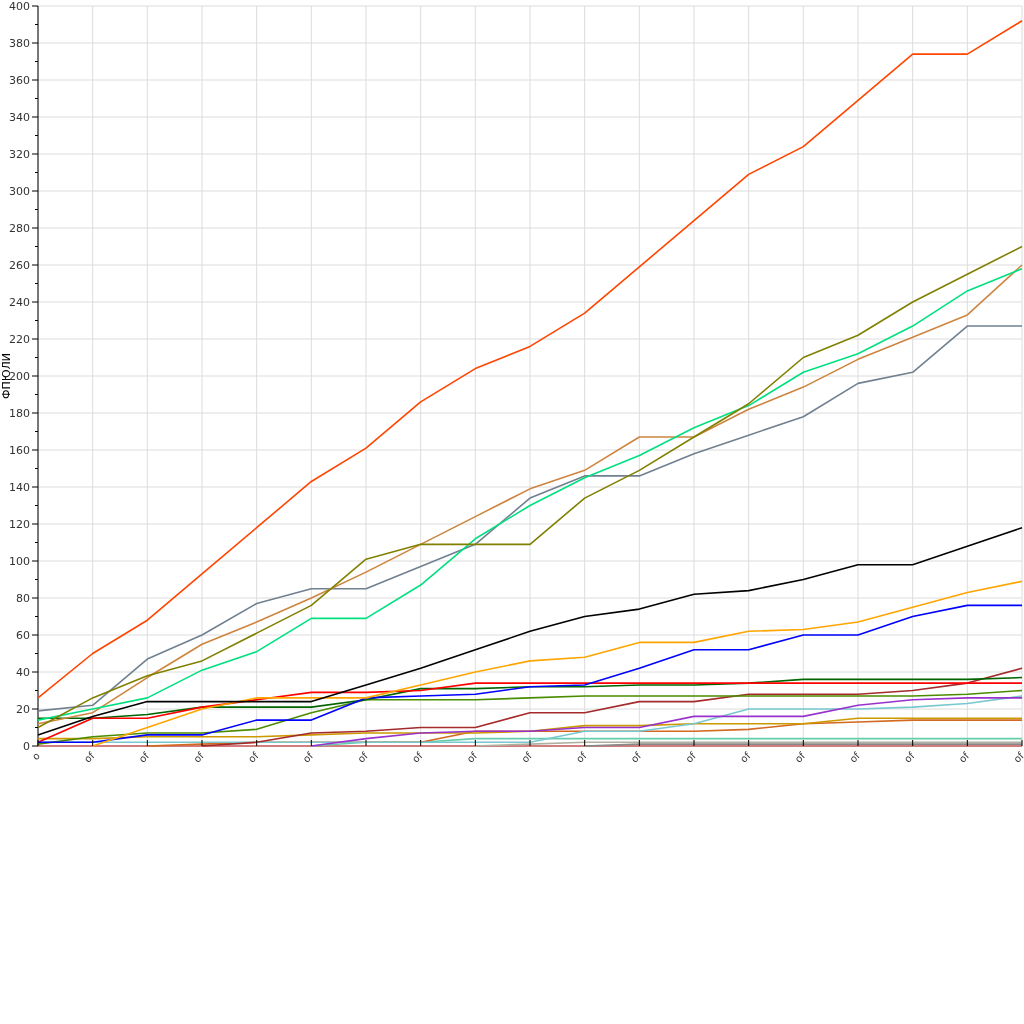 The image size is (1024, 1024). What do you see at coordinates (19, 561) in the screenshot?
I see `y-tick-label: 100` at bounding box center [19, 561].